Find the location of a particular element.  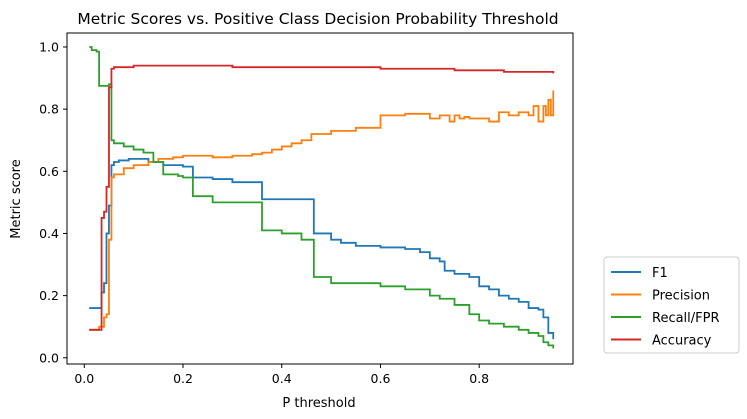

y-tick-label: 0.2 is located at coordinates (49, 295).